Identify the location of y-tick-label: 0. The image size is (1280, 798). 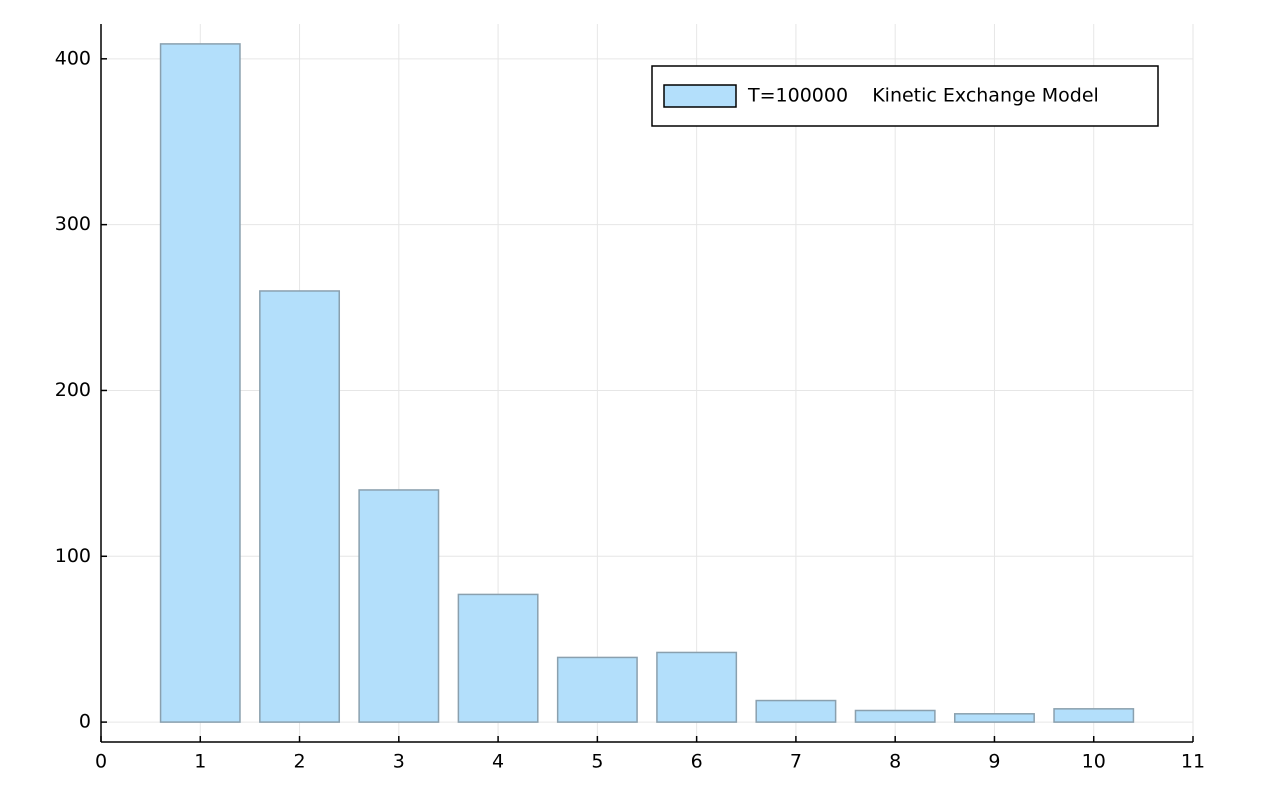
(85, 722).